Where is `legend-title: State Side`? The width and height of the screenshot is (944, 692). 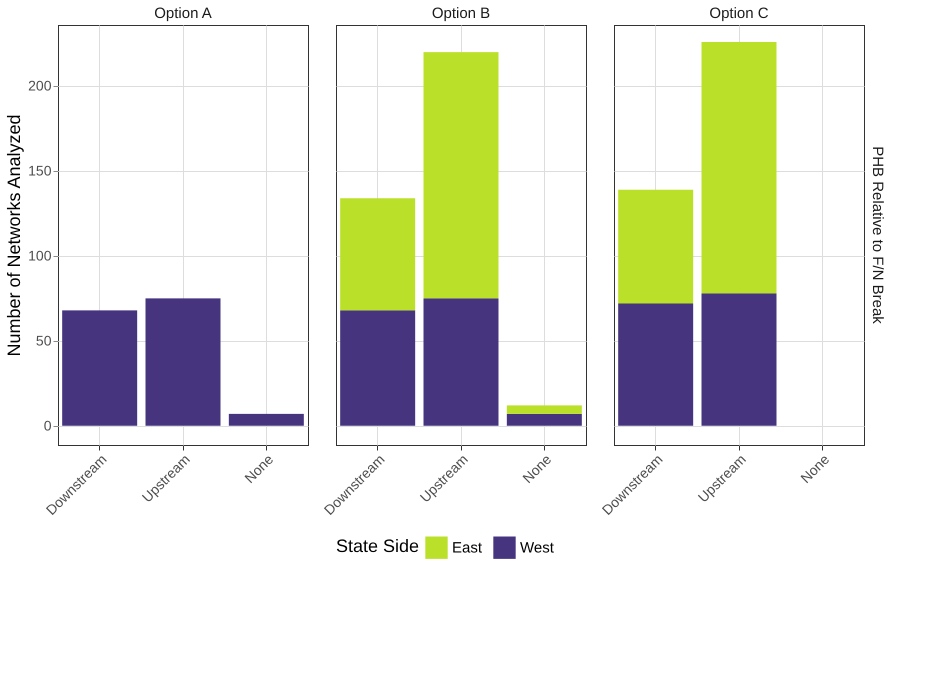 legend-title: State Side is located at coordinates (378, 546).